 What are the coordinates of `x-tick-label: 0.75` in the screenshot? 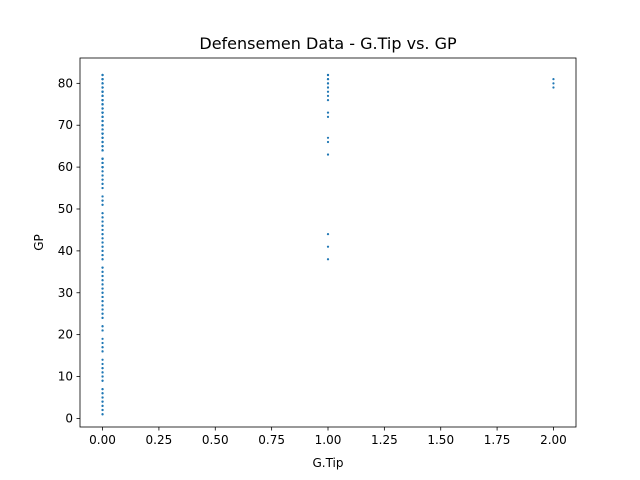 It's located at (271, 440).